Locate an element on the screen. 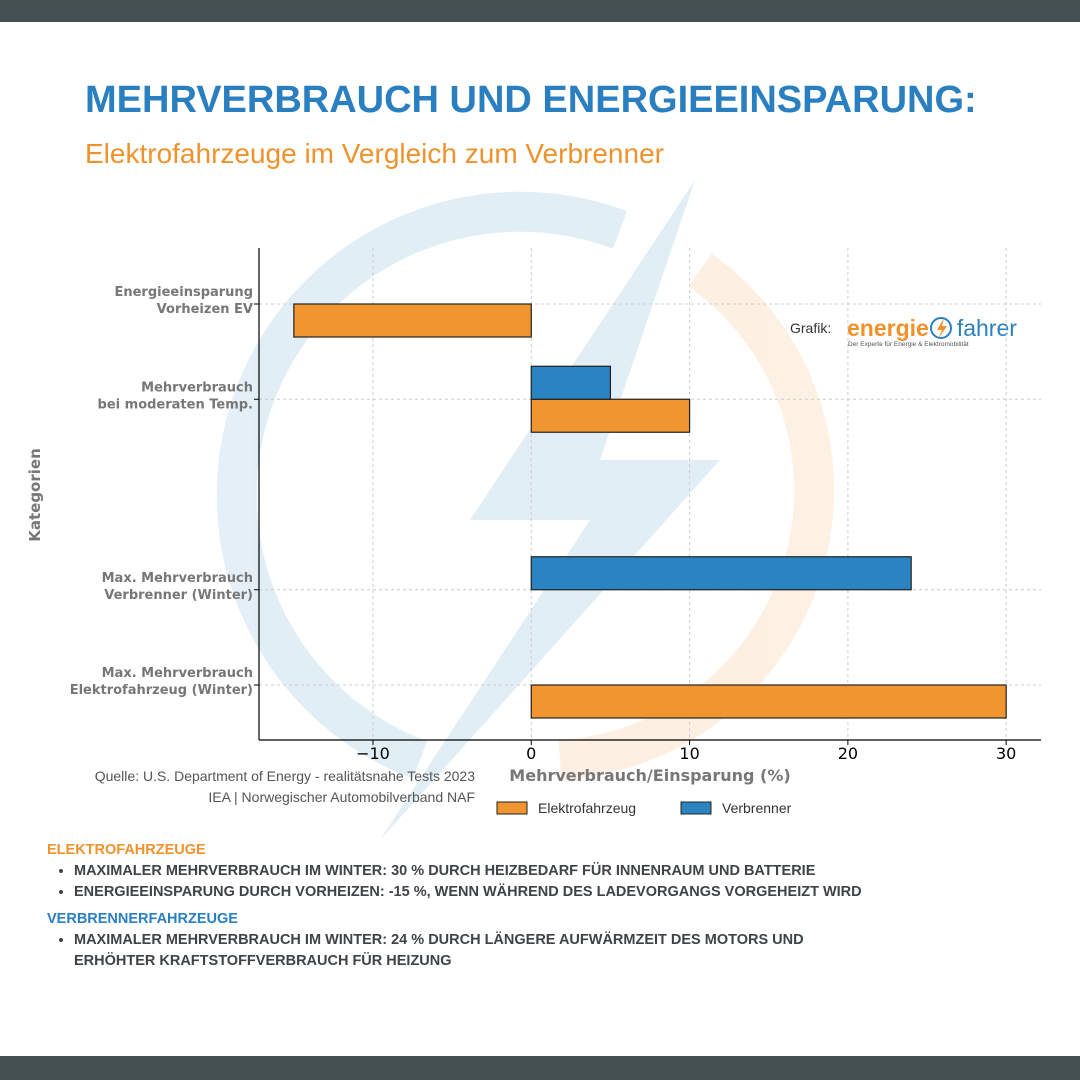 The width and height of the screenshot is (1080, 1080). x-tick-label: 30 is located at coordinates (1006, 753).